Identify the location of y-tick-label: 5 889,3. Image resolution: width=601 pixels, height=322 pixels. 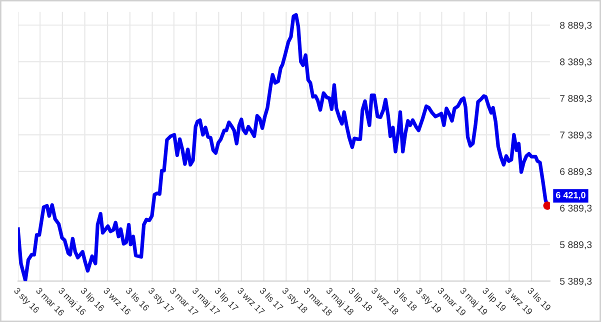
(576, 245).